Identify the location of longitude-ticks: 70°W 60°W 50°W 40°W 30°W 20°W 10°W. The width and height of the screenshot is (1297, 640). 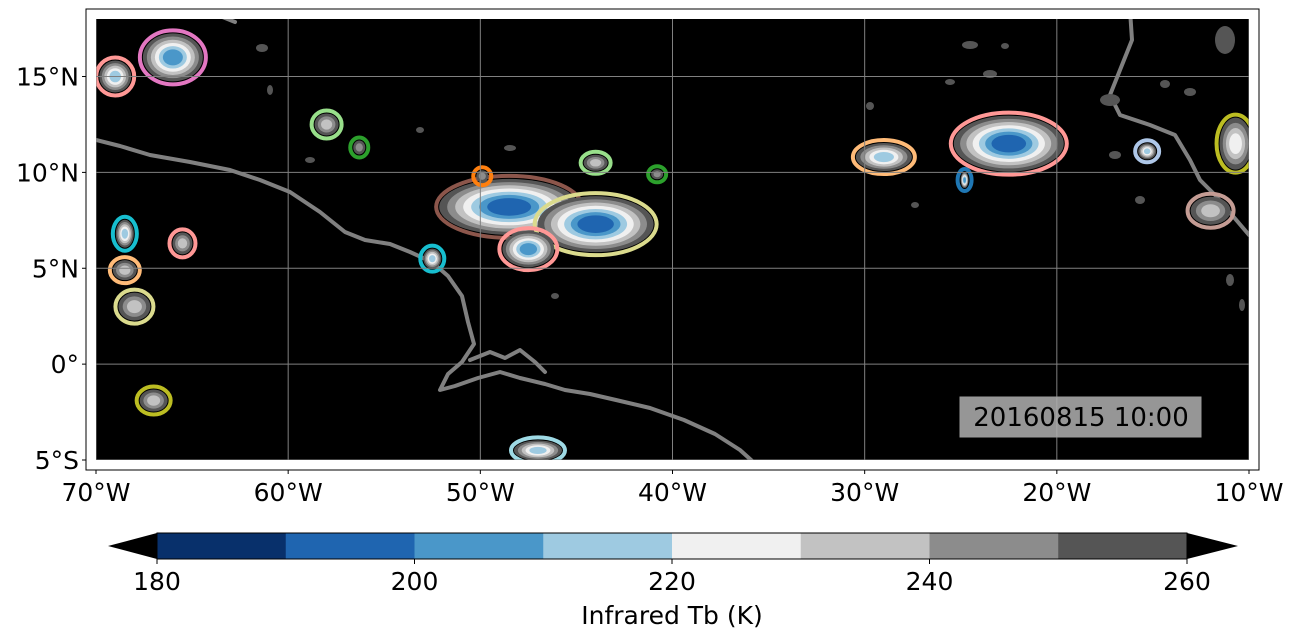
(672, 488).